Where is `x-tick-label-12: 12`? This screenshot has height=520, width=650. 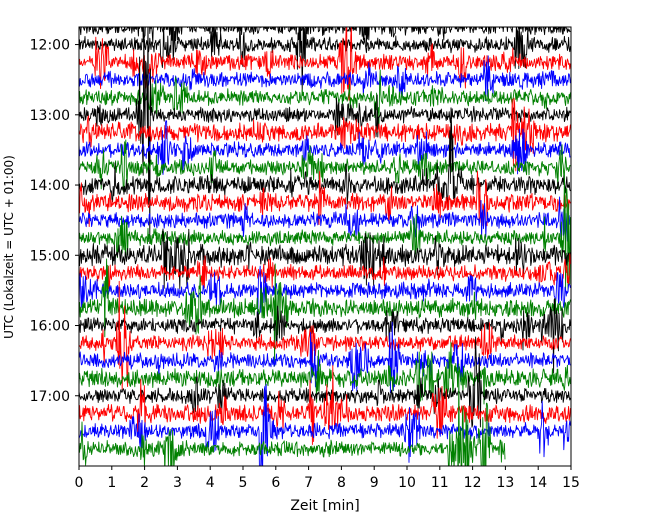
x-tick-label-12: 12 is located at coordinates (473, 483).